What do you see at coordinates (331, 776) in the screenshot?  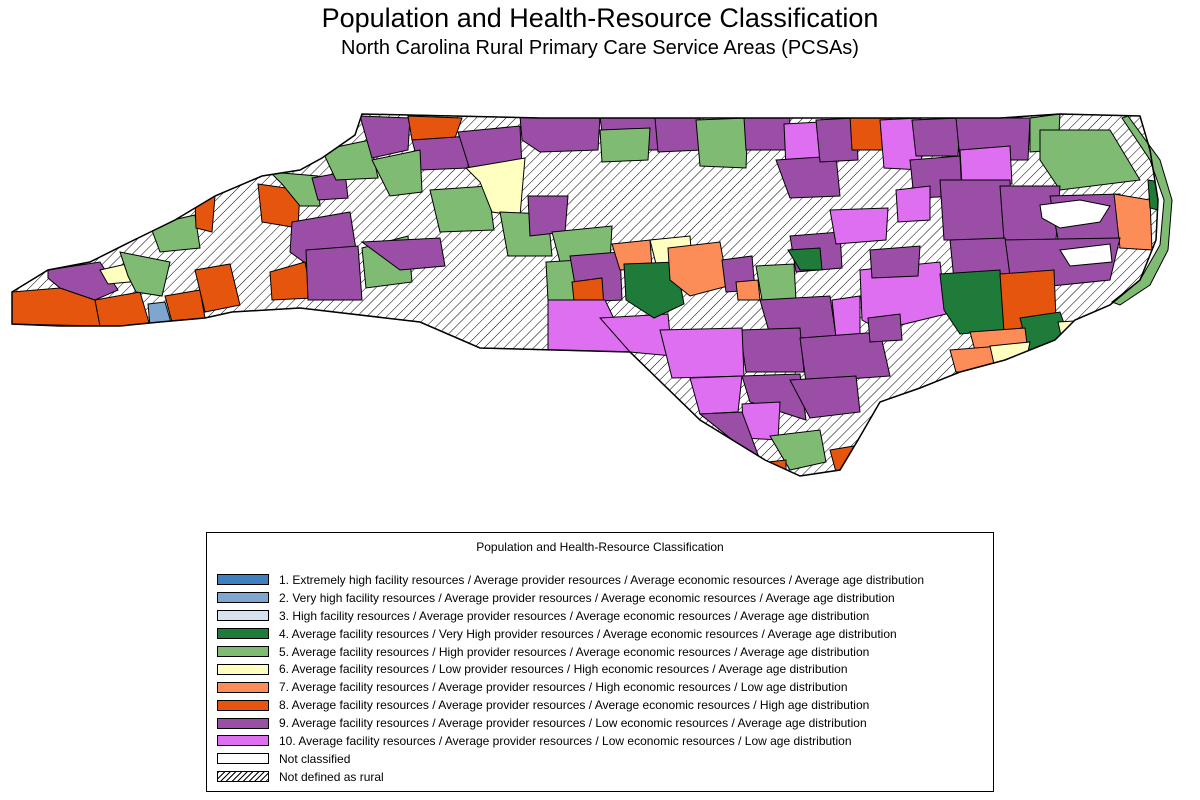 I see `legend-label: Not defined as rural` at bounding box center [331, 776].